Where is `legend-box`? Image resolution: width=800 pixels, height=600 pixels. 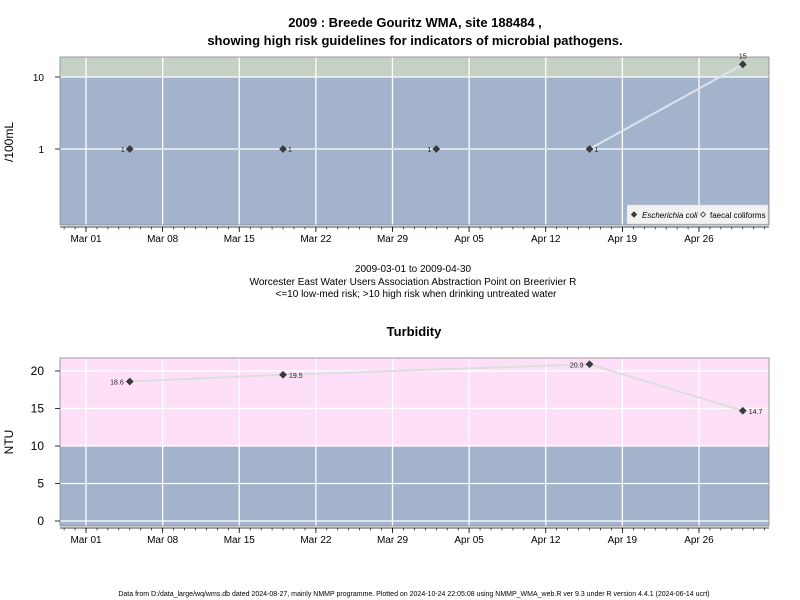 legend-box is located at coordinates (697, 214).